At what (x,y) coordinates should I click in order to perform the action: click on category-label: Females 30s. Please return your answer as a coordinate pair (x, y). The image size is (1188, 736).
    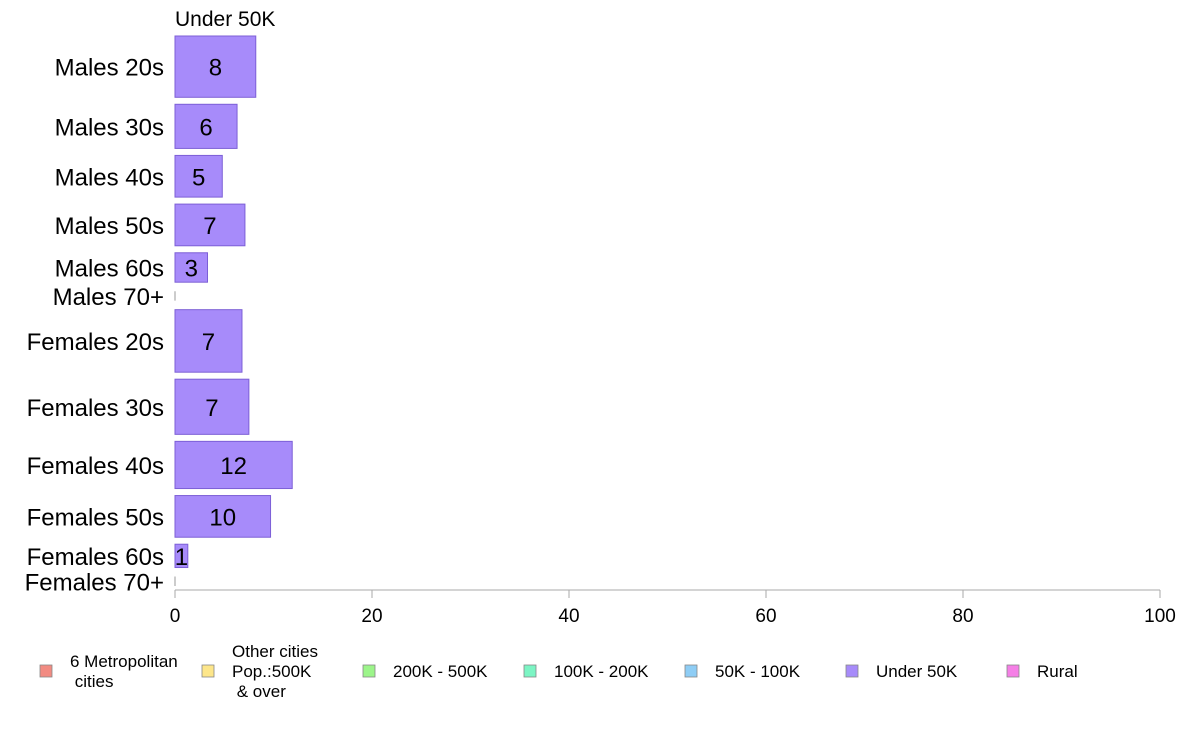
    Looking at the image, I should click on (95, 408).